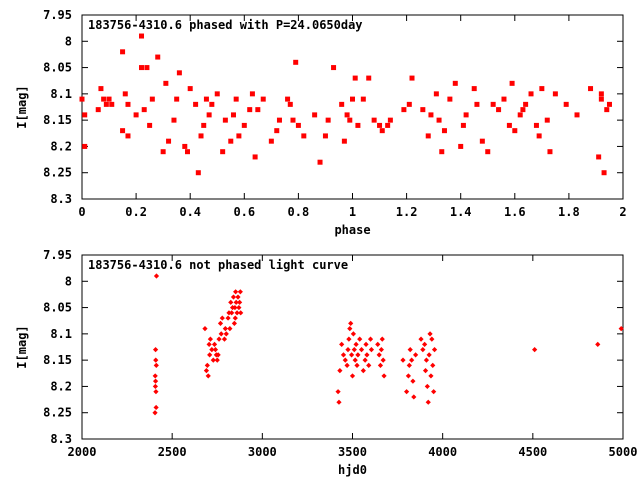  I want to click on x-tick-label: 0.8, so click(299, 212).